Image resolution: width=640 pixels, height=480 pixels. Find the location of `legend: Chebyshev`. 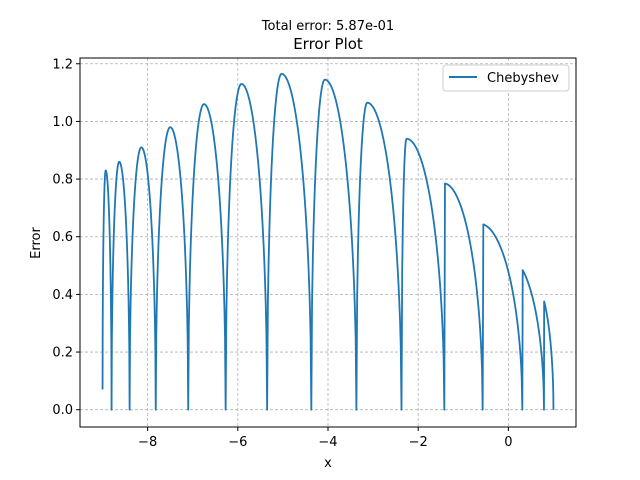

legend: Chebyshev is located at coordinates (506, 78).